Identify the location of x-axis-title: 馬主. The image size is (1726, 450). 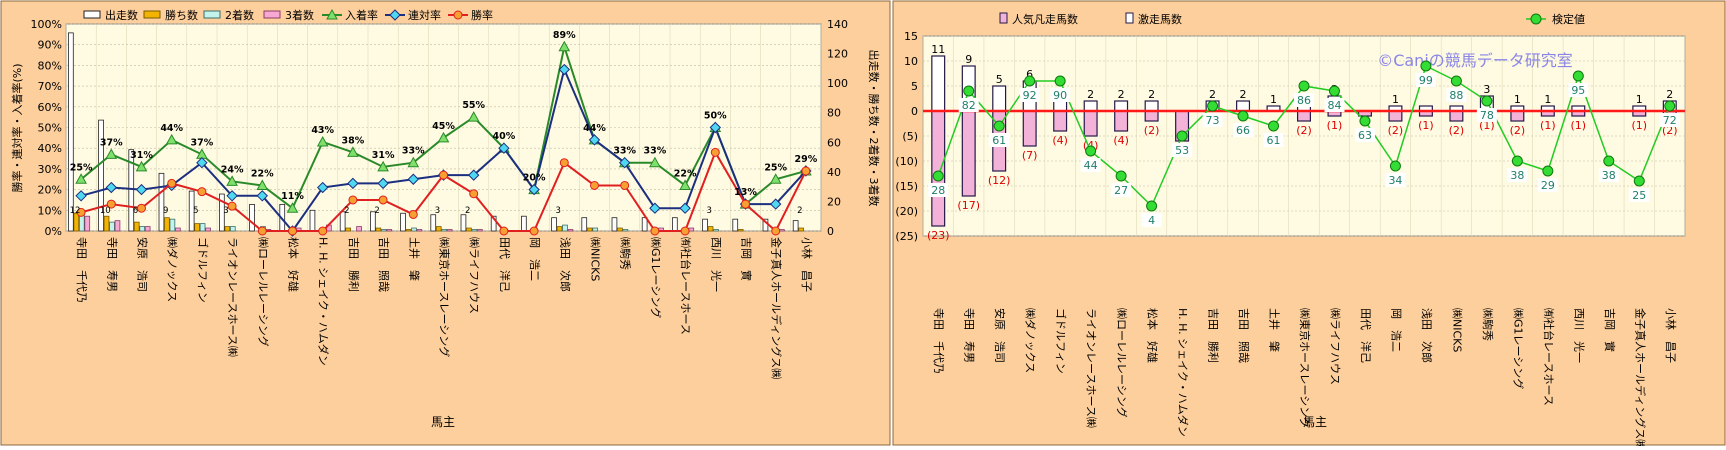
(1315, 422).